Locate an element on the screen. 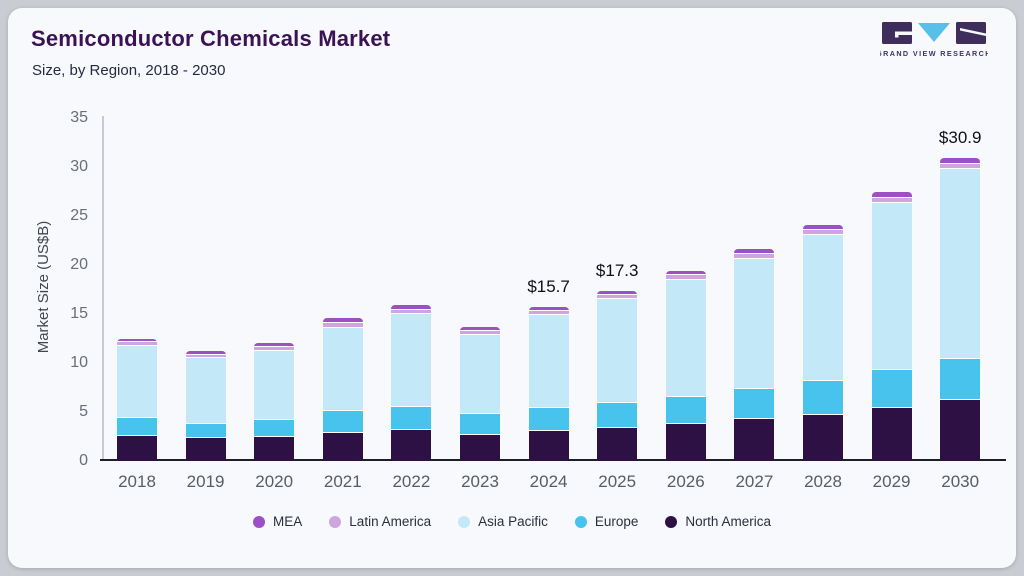 This screenshot has width=1024, height=576. page-title: Semiconductor Chemicals Market is located at coordinates (211, 38).